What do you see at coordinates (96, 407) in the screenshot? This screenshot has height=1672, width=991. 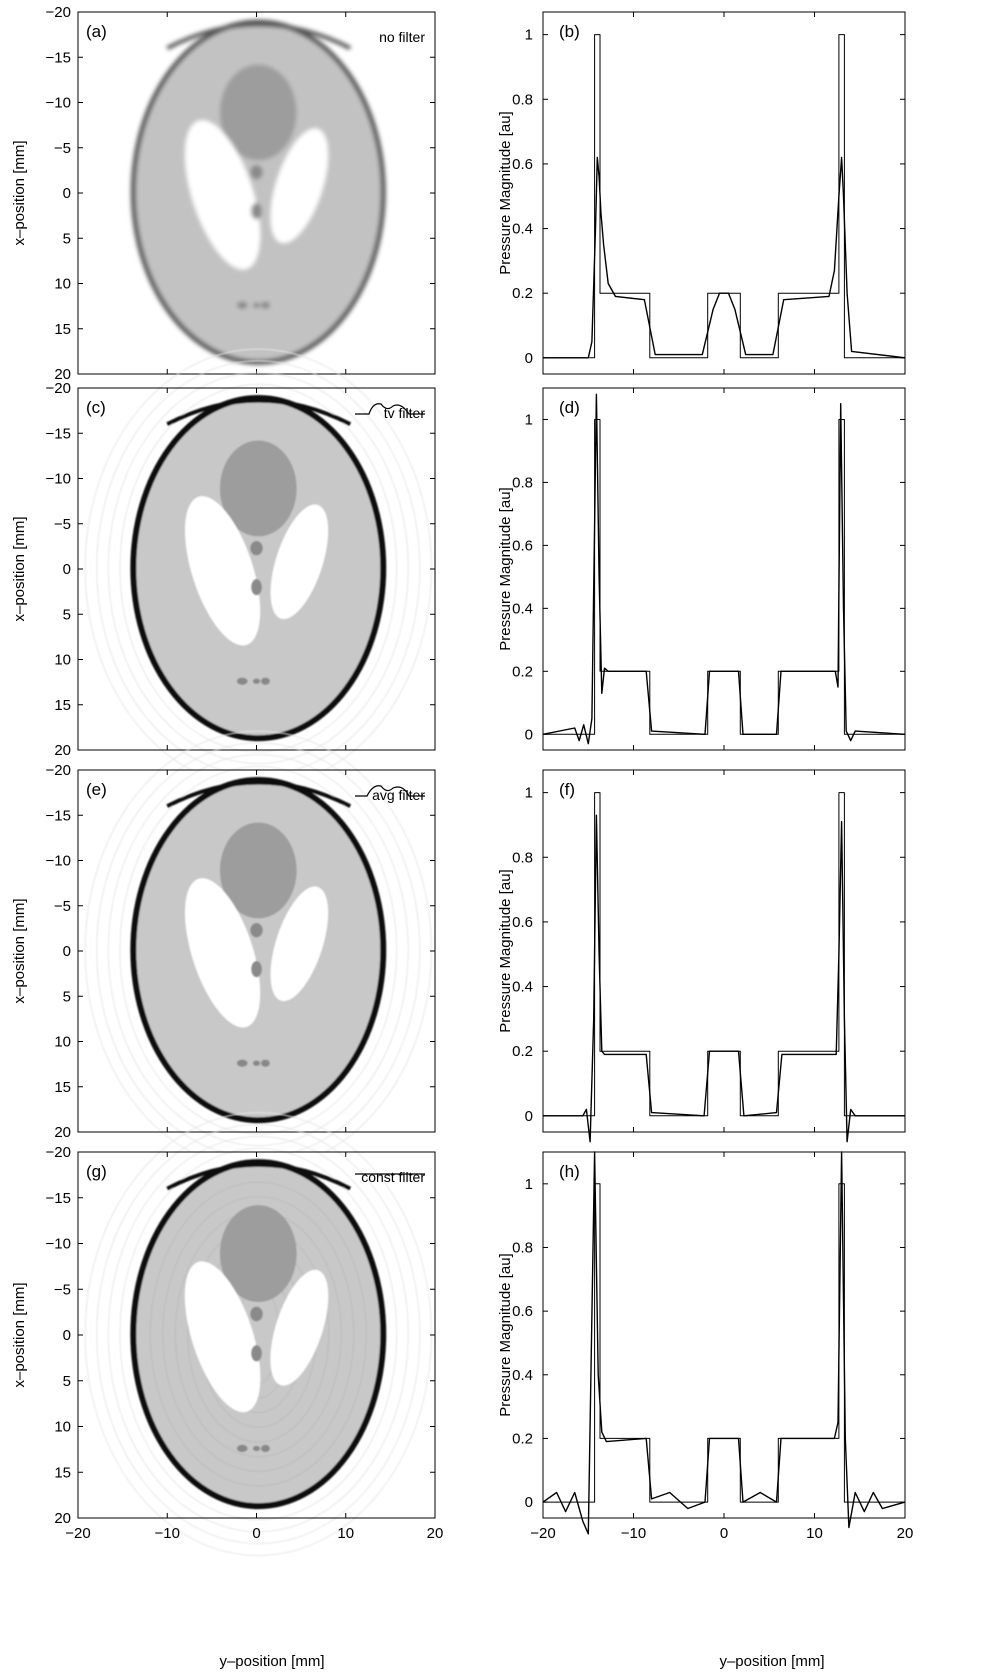 I see `panel-label: (c)` at bounding box center [96, 407].